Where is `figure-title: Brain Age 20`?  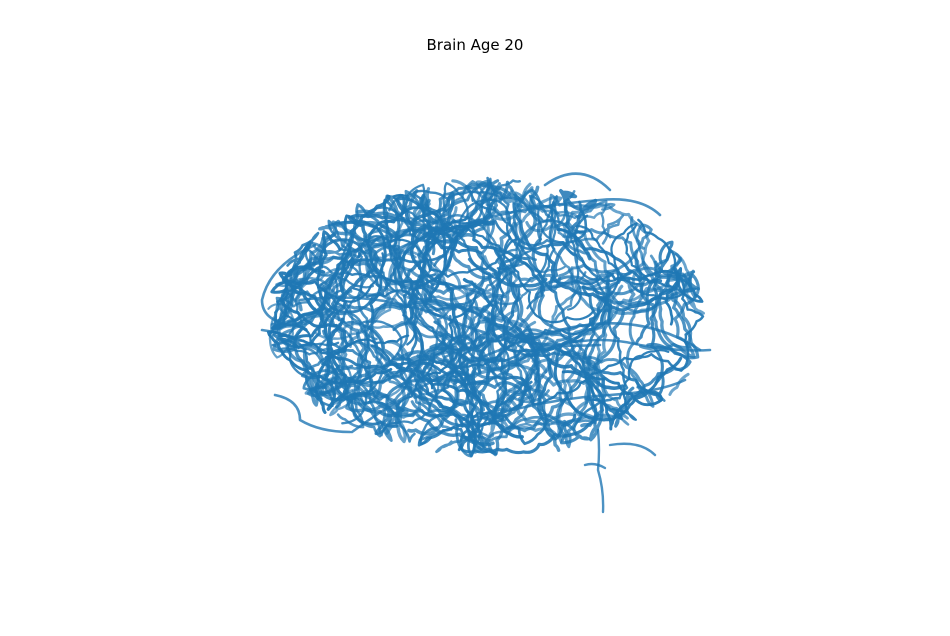
figure-title: Brain Age 20 is located at coordinates (475, 45).